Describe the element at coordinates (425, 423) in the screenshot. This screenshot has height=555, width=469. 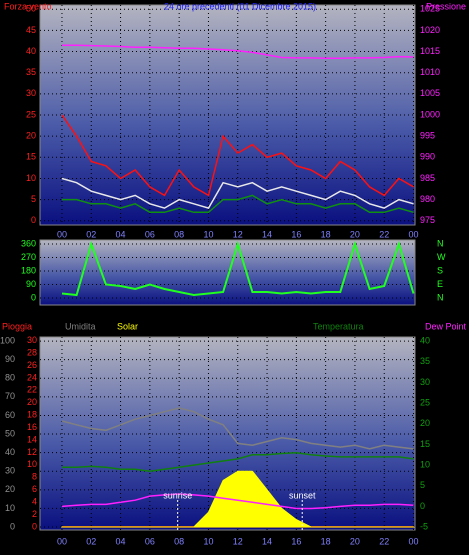
I see `y2-tick-label: 20` at that location.